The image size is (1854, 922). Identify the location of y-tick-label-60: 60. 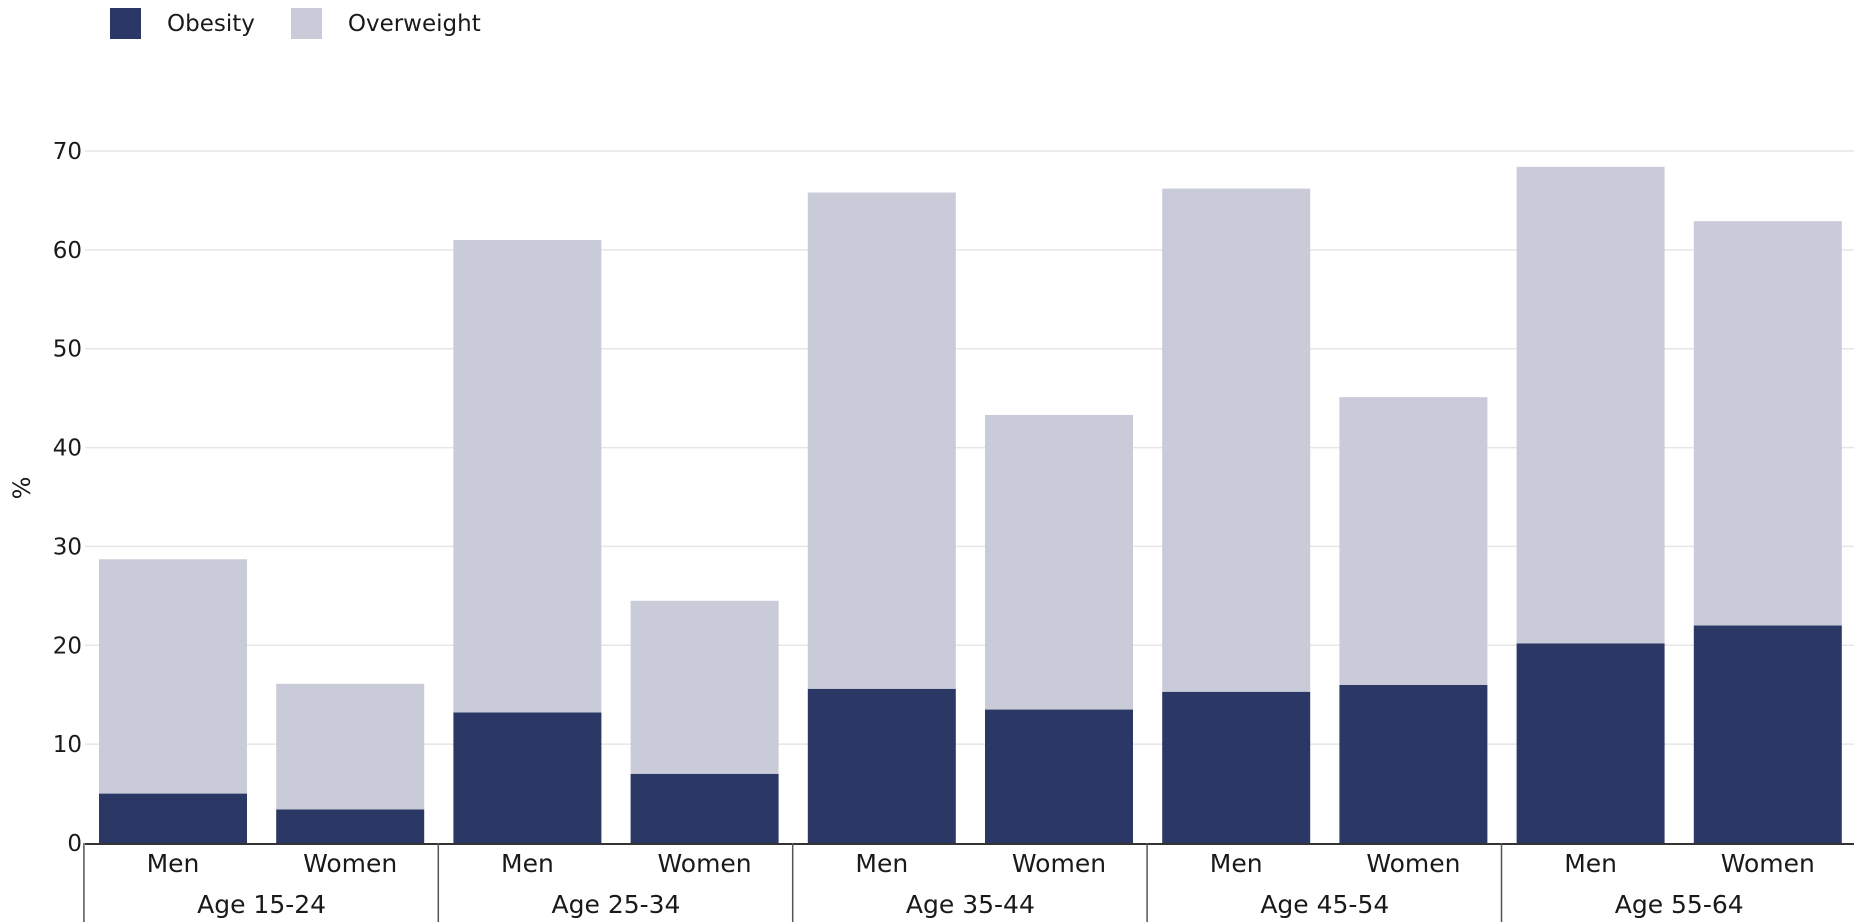
(67, 251).